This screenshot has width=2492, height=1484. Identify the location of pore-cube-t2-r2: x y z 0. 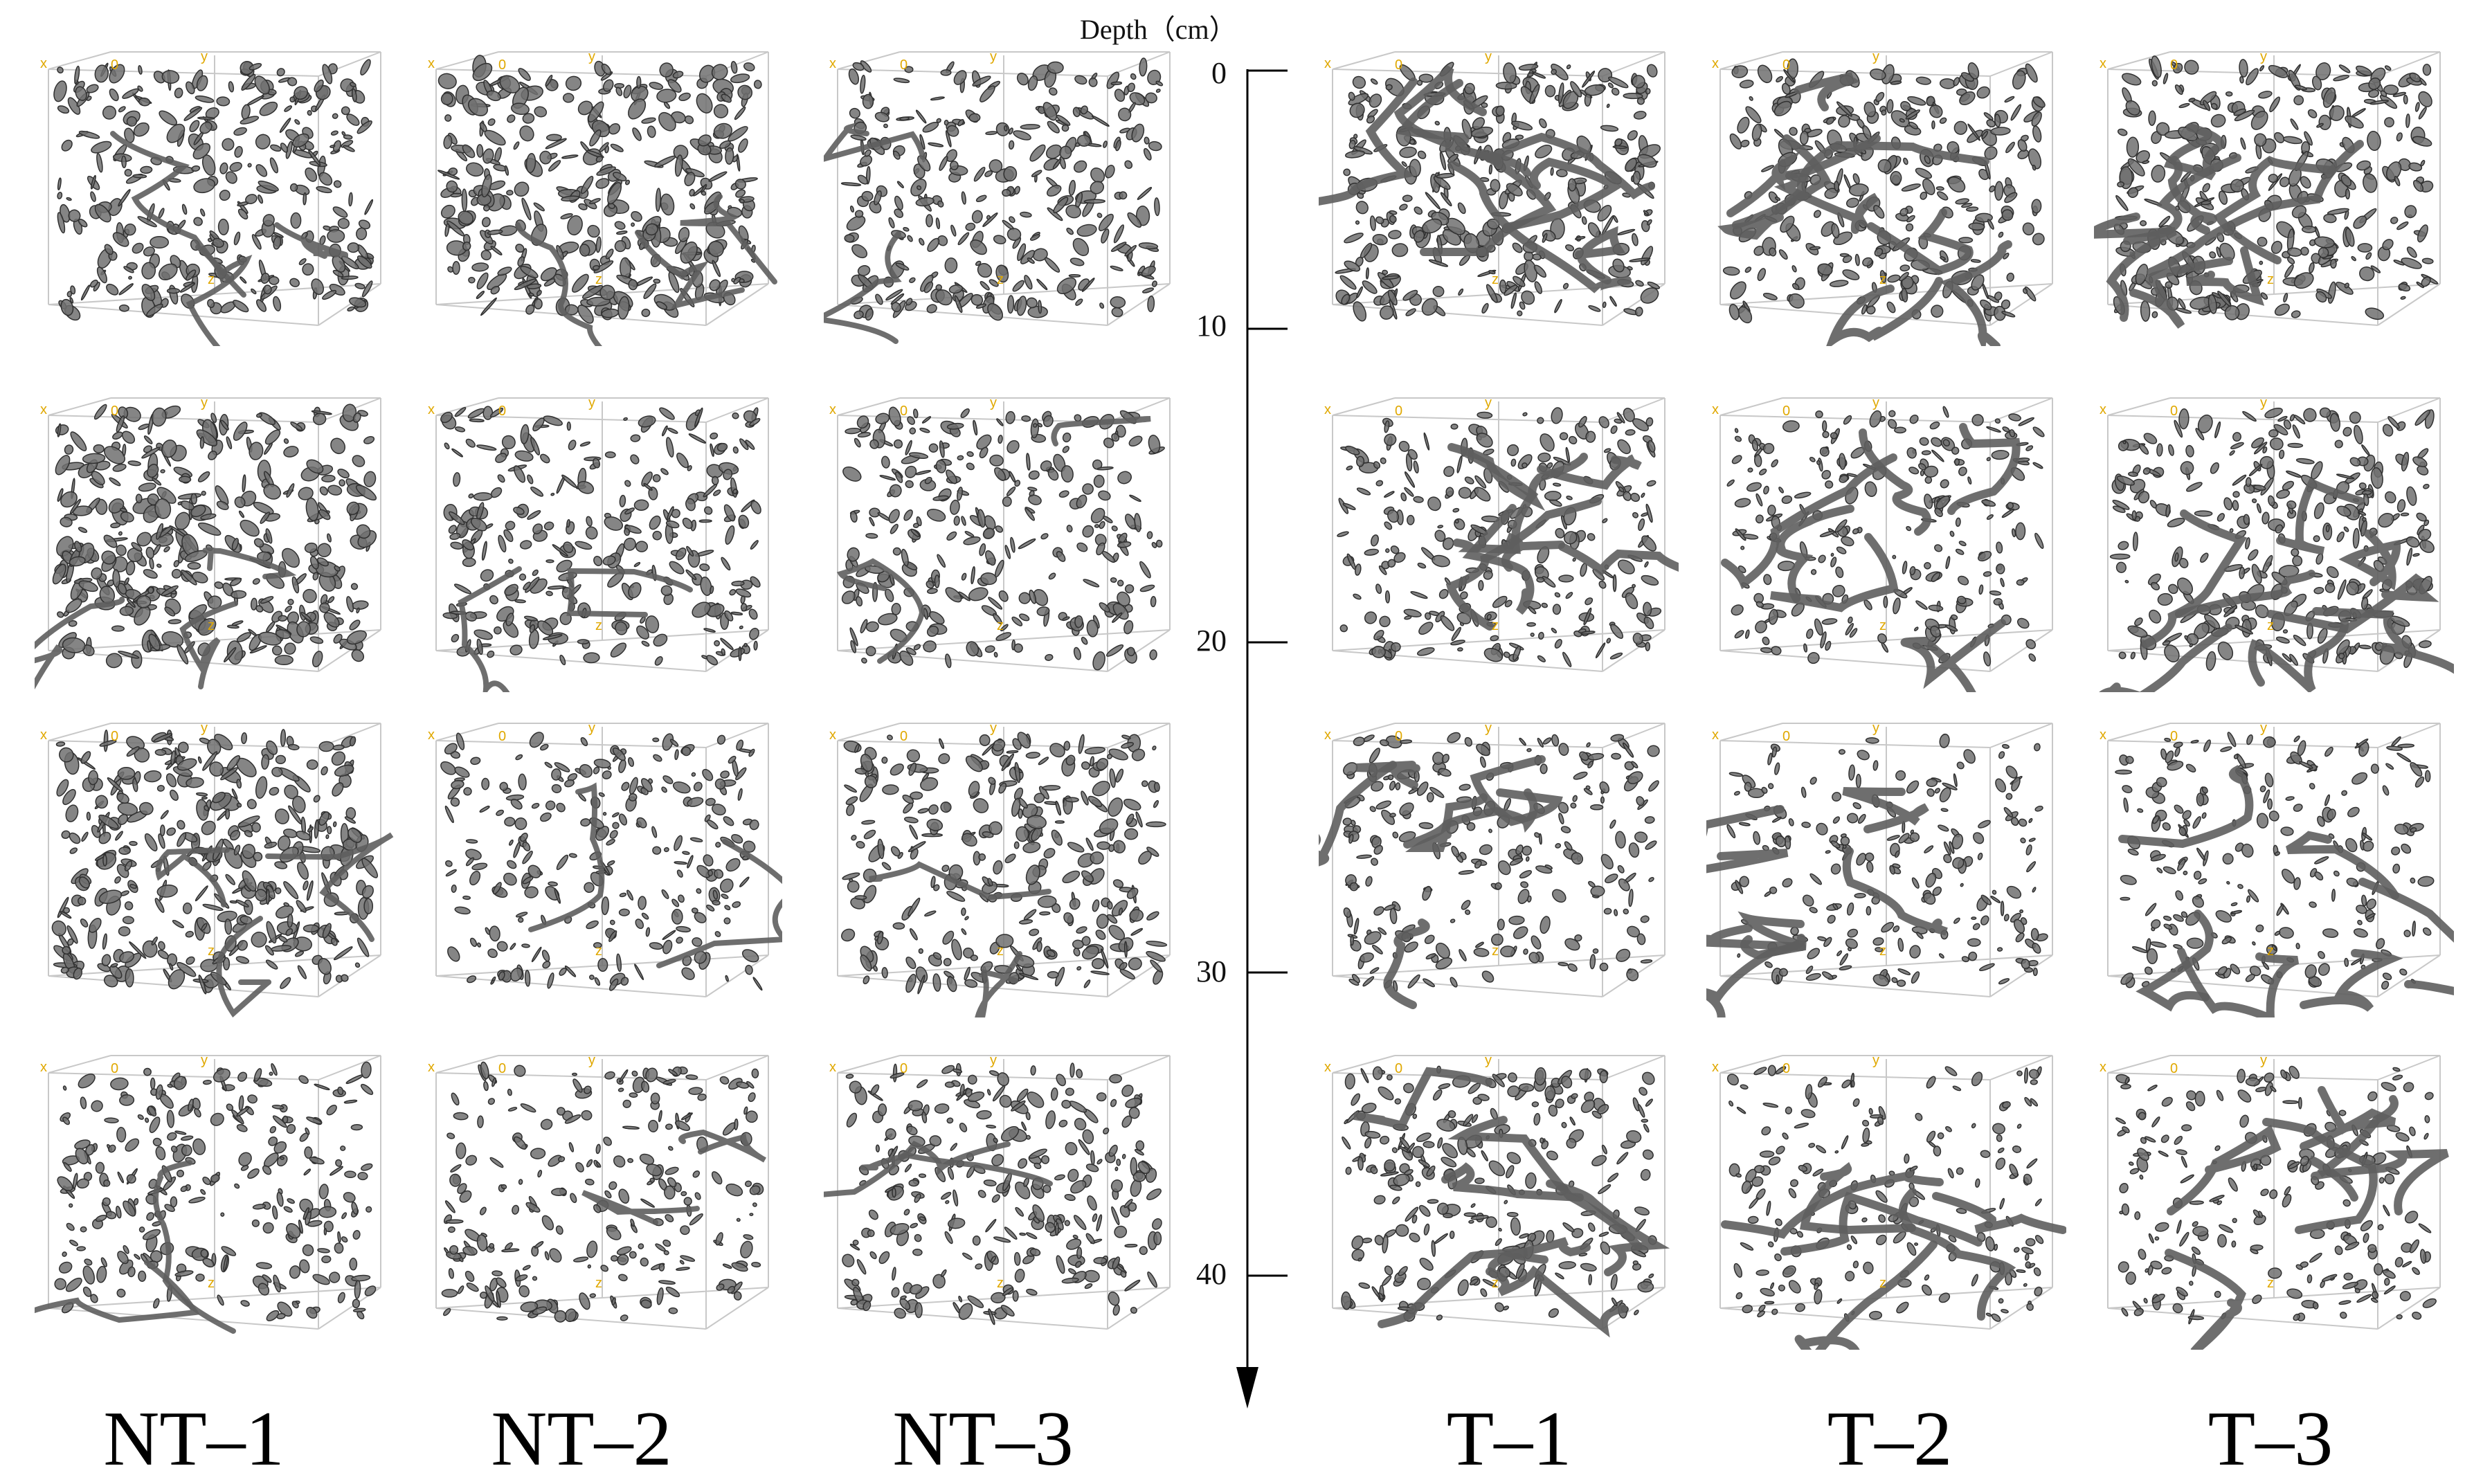
(1886, 543).